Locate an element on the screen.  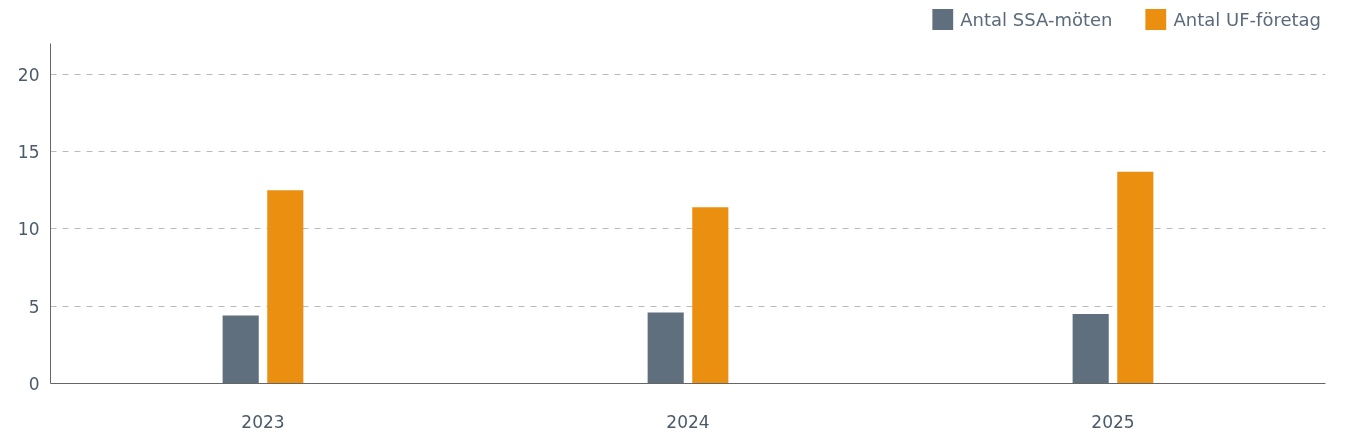
x-tick-label: 2023 is located at coordinates (263, 421).